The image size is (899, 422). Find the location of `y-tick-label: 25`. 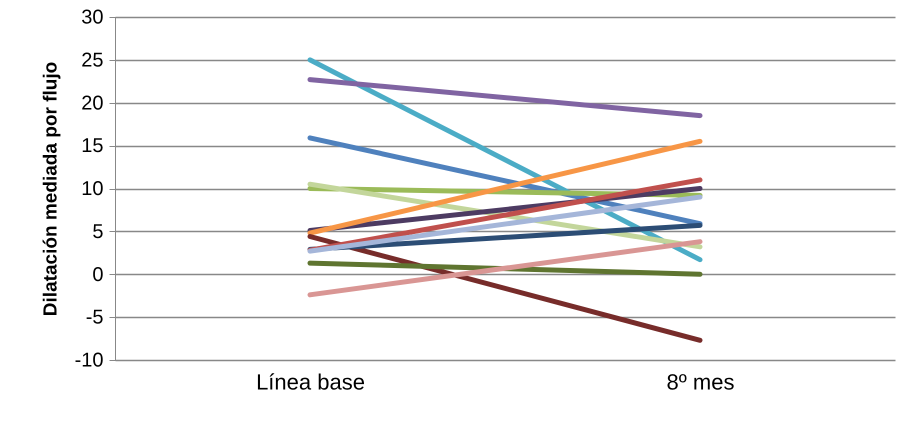

y-tick-label: 25 is located at coordinates (92, 60).